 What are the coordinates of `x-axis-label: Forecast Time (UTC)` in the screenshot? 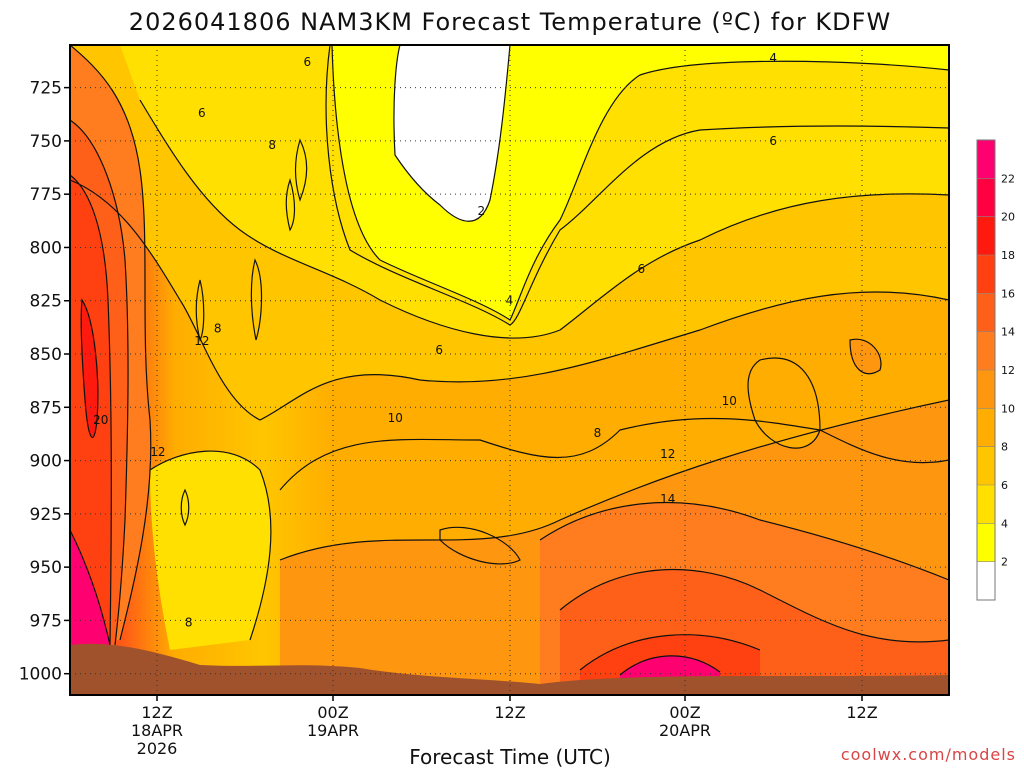 It's located at (510, 756).